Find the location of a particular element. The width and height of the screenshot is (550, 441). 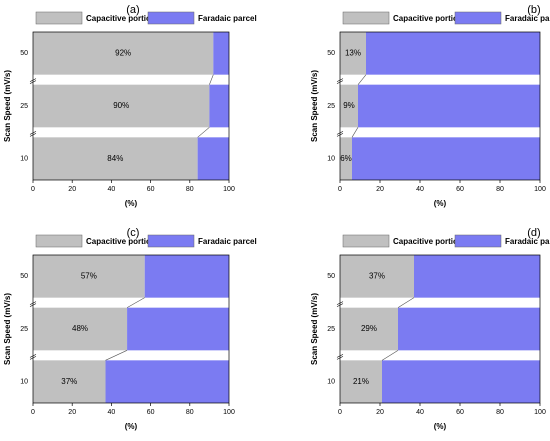

data-label: 92% is located at coordinates (123, 52).